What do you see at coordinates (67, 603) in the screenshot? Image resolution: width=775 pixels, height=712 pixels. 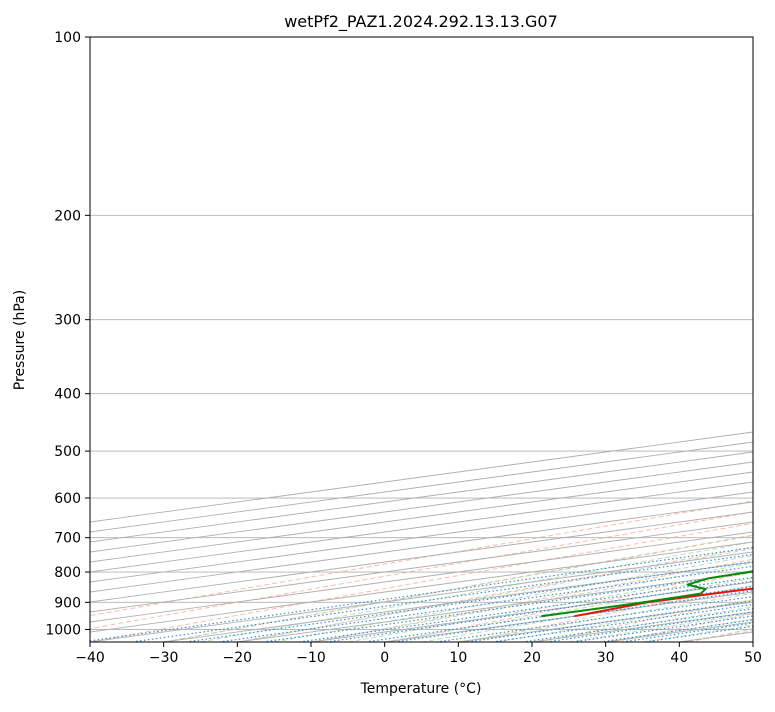 I see `y-tick-label: 900` at bounding box center [67, 603].